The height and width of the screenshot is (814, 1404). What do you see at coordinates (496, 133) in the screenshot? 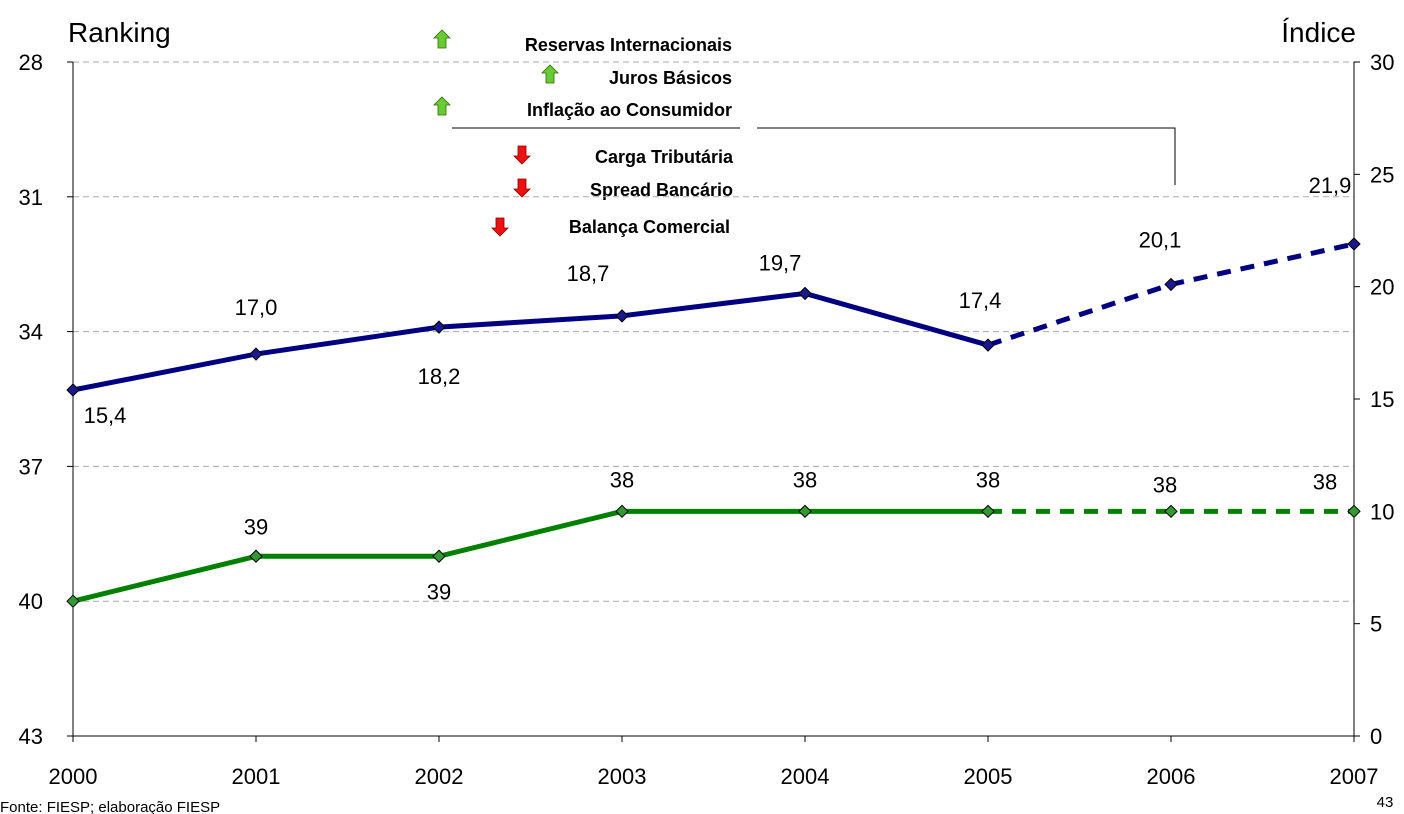
I see `annotation-arrows` at bounding box center [496, 133].